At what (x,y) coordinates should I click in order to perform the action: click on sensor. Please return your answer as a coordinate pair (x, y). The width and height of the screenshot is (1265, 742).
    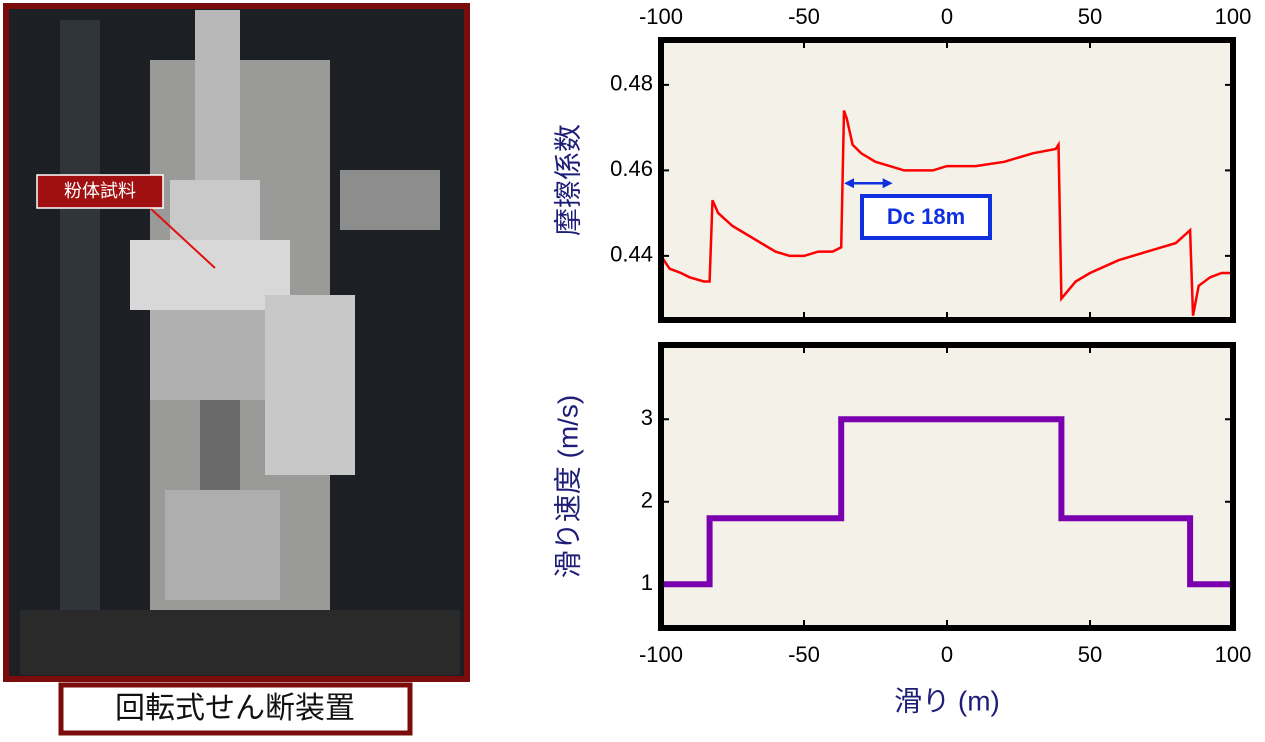
    Looking at the image, I should click on (390, 200).